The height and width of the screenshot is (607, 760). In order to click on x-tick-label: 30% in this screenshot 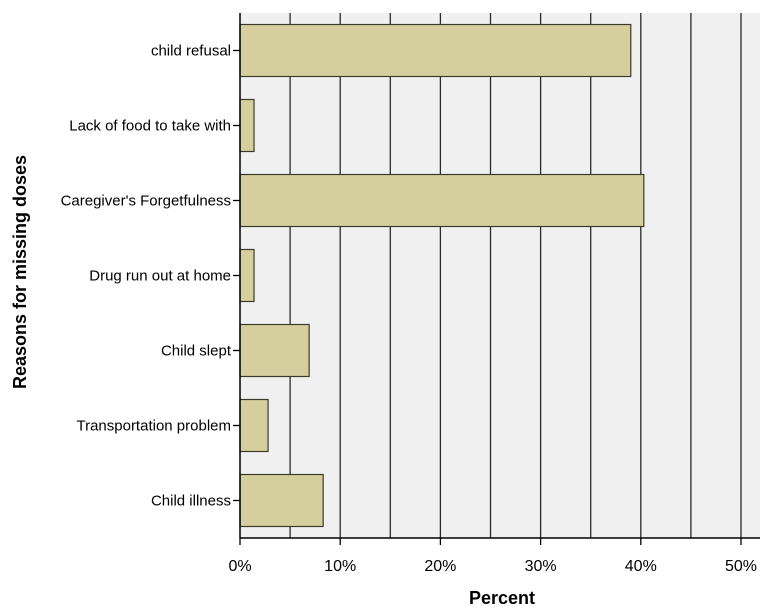, I will do `click(541, 566)`.